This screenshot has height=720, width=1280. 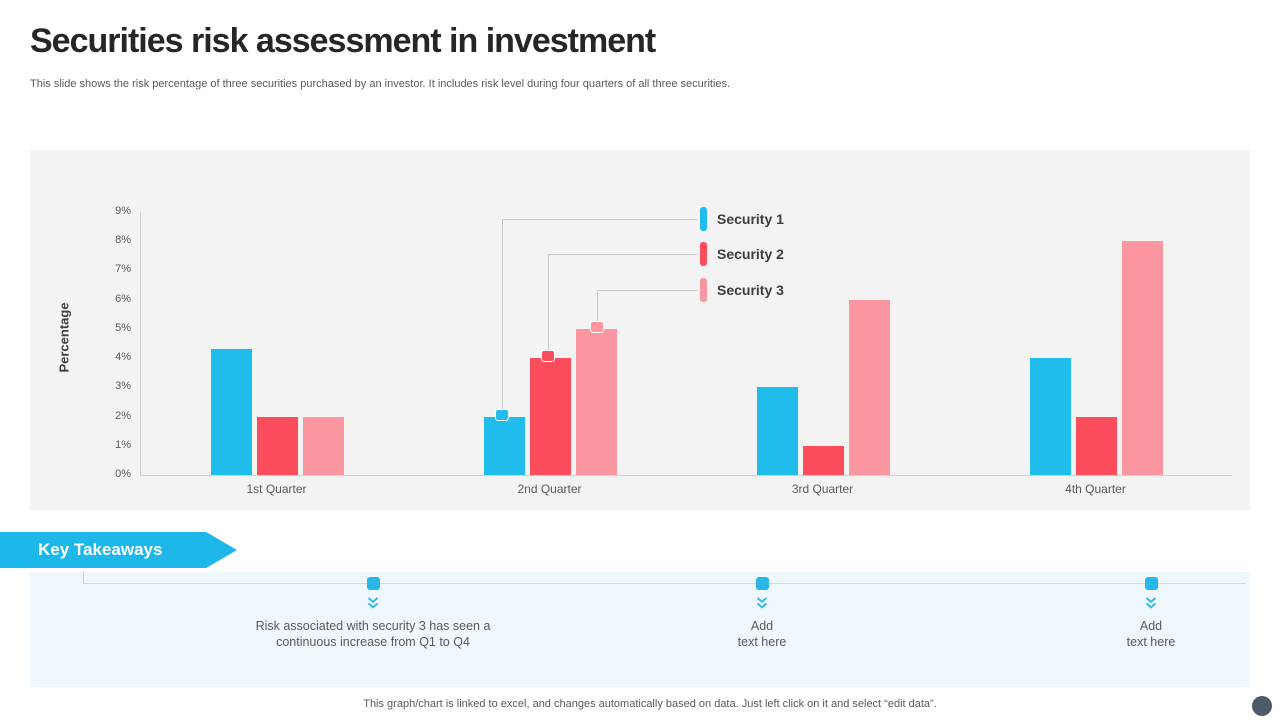 I want to click on x-axis-line, so click(x=686, y=475).